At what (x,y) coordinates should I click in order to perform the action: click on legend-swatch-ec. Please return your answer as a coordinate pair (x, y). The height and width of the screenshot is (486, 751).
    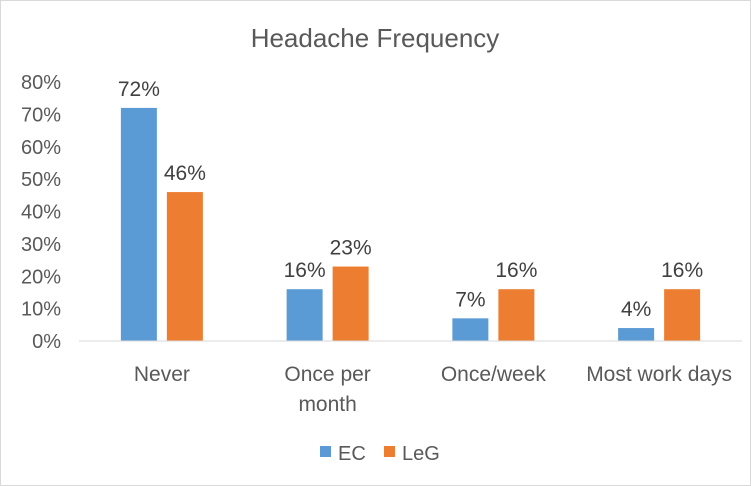
    Looking at the image, I should click on (325, 451).